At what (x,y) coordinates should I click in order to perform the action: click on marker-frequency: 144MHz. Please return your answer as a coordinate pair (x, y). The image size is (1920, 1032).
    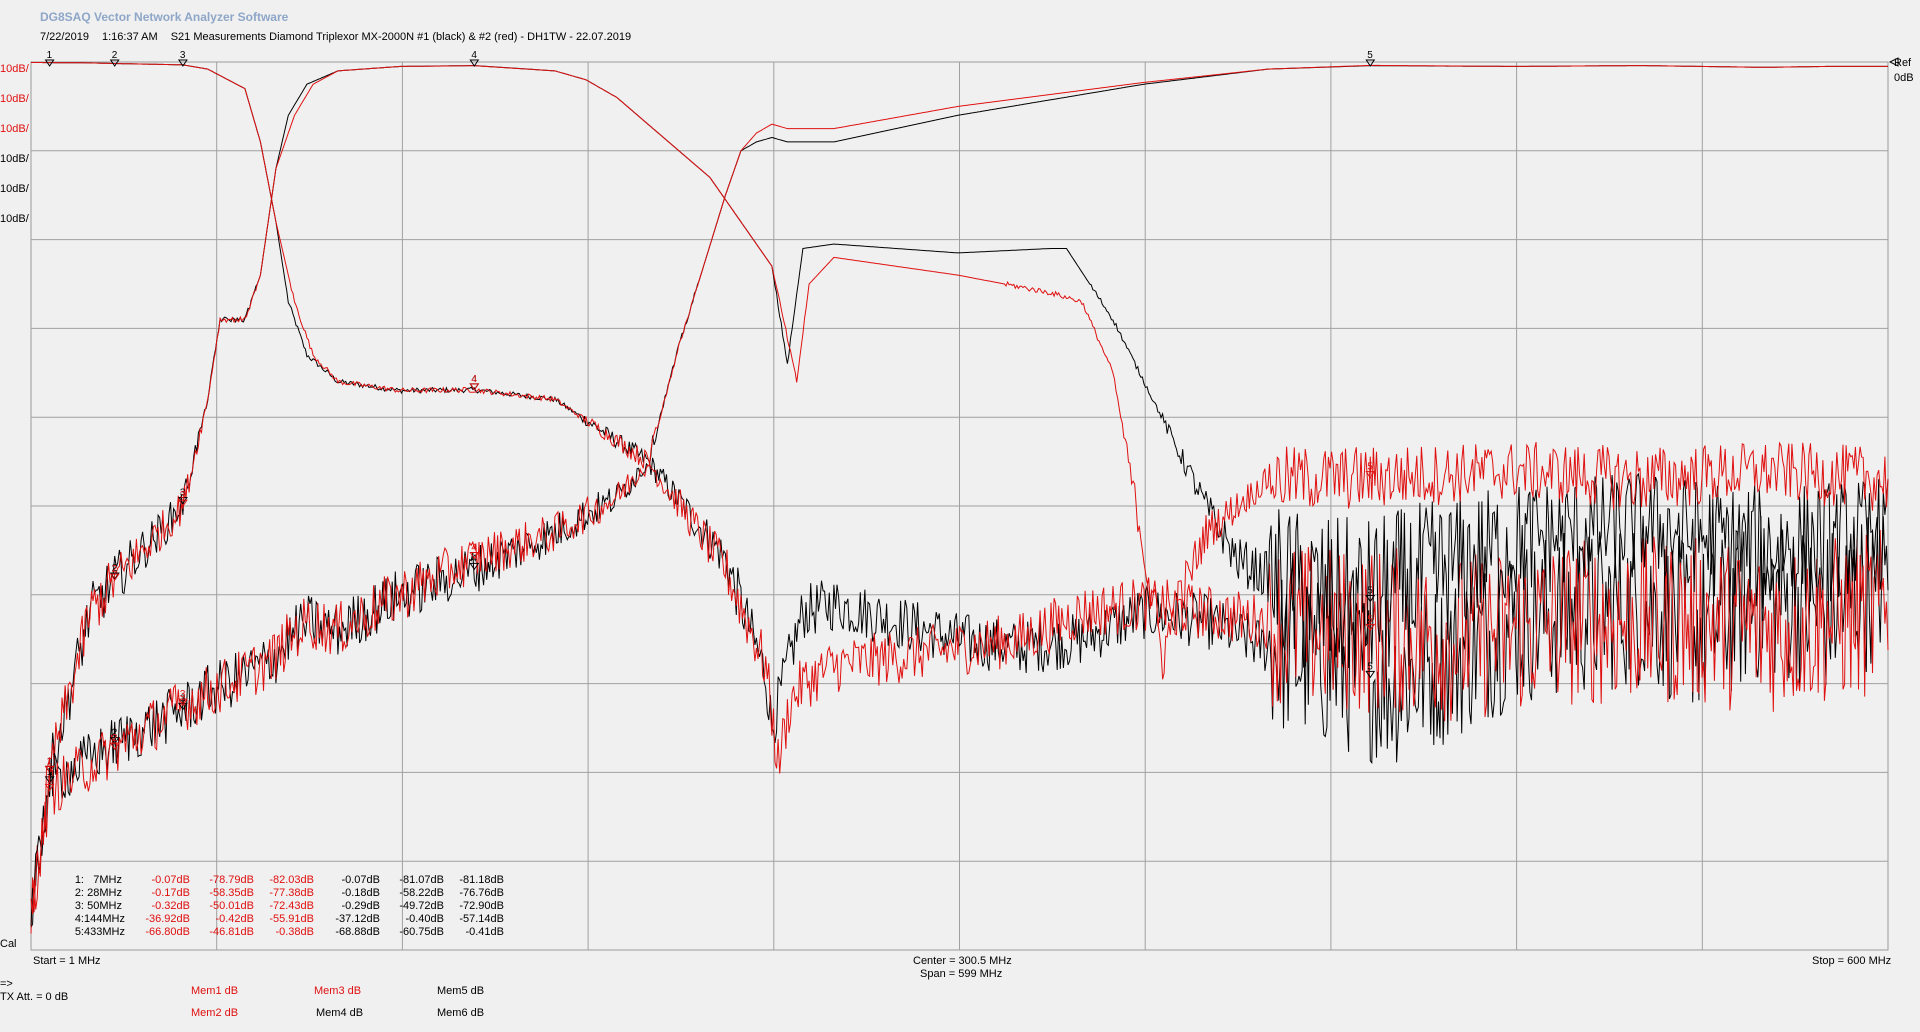
    Looking at the image, I should click on (104, 919).